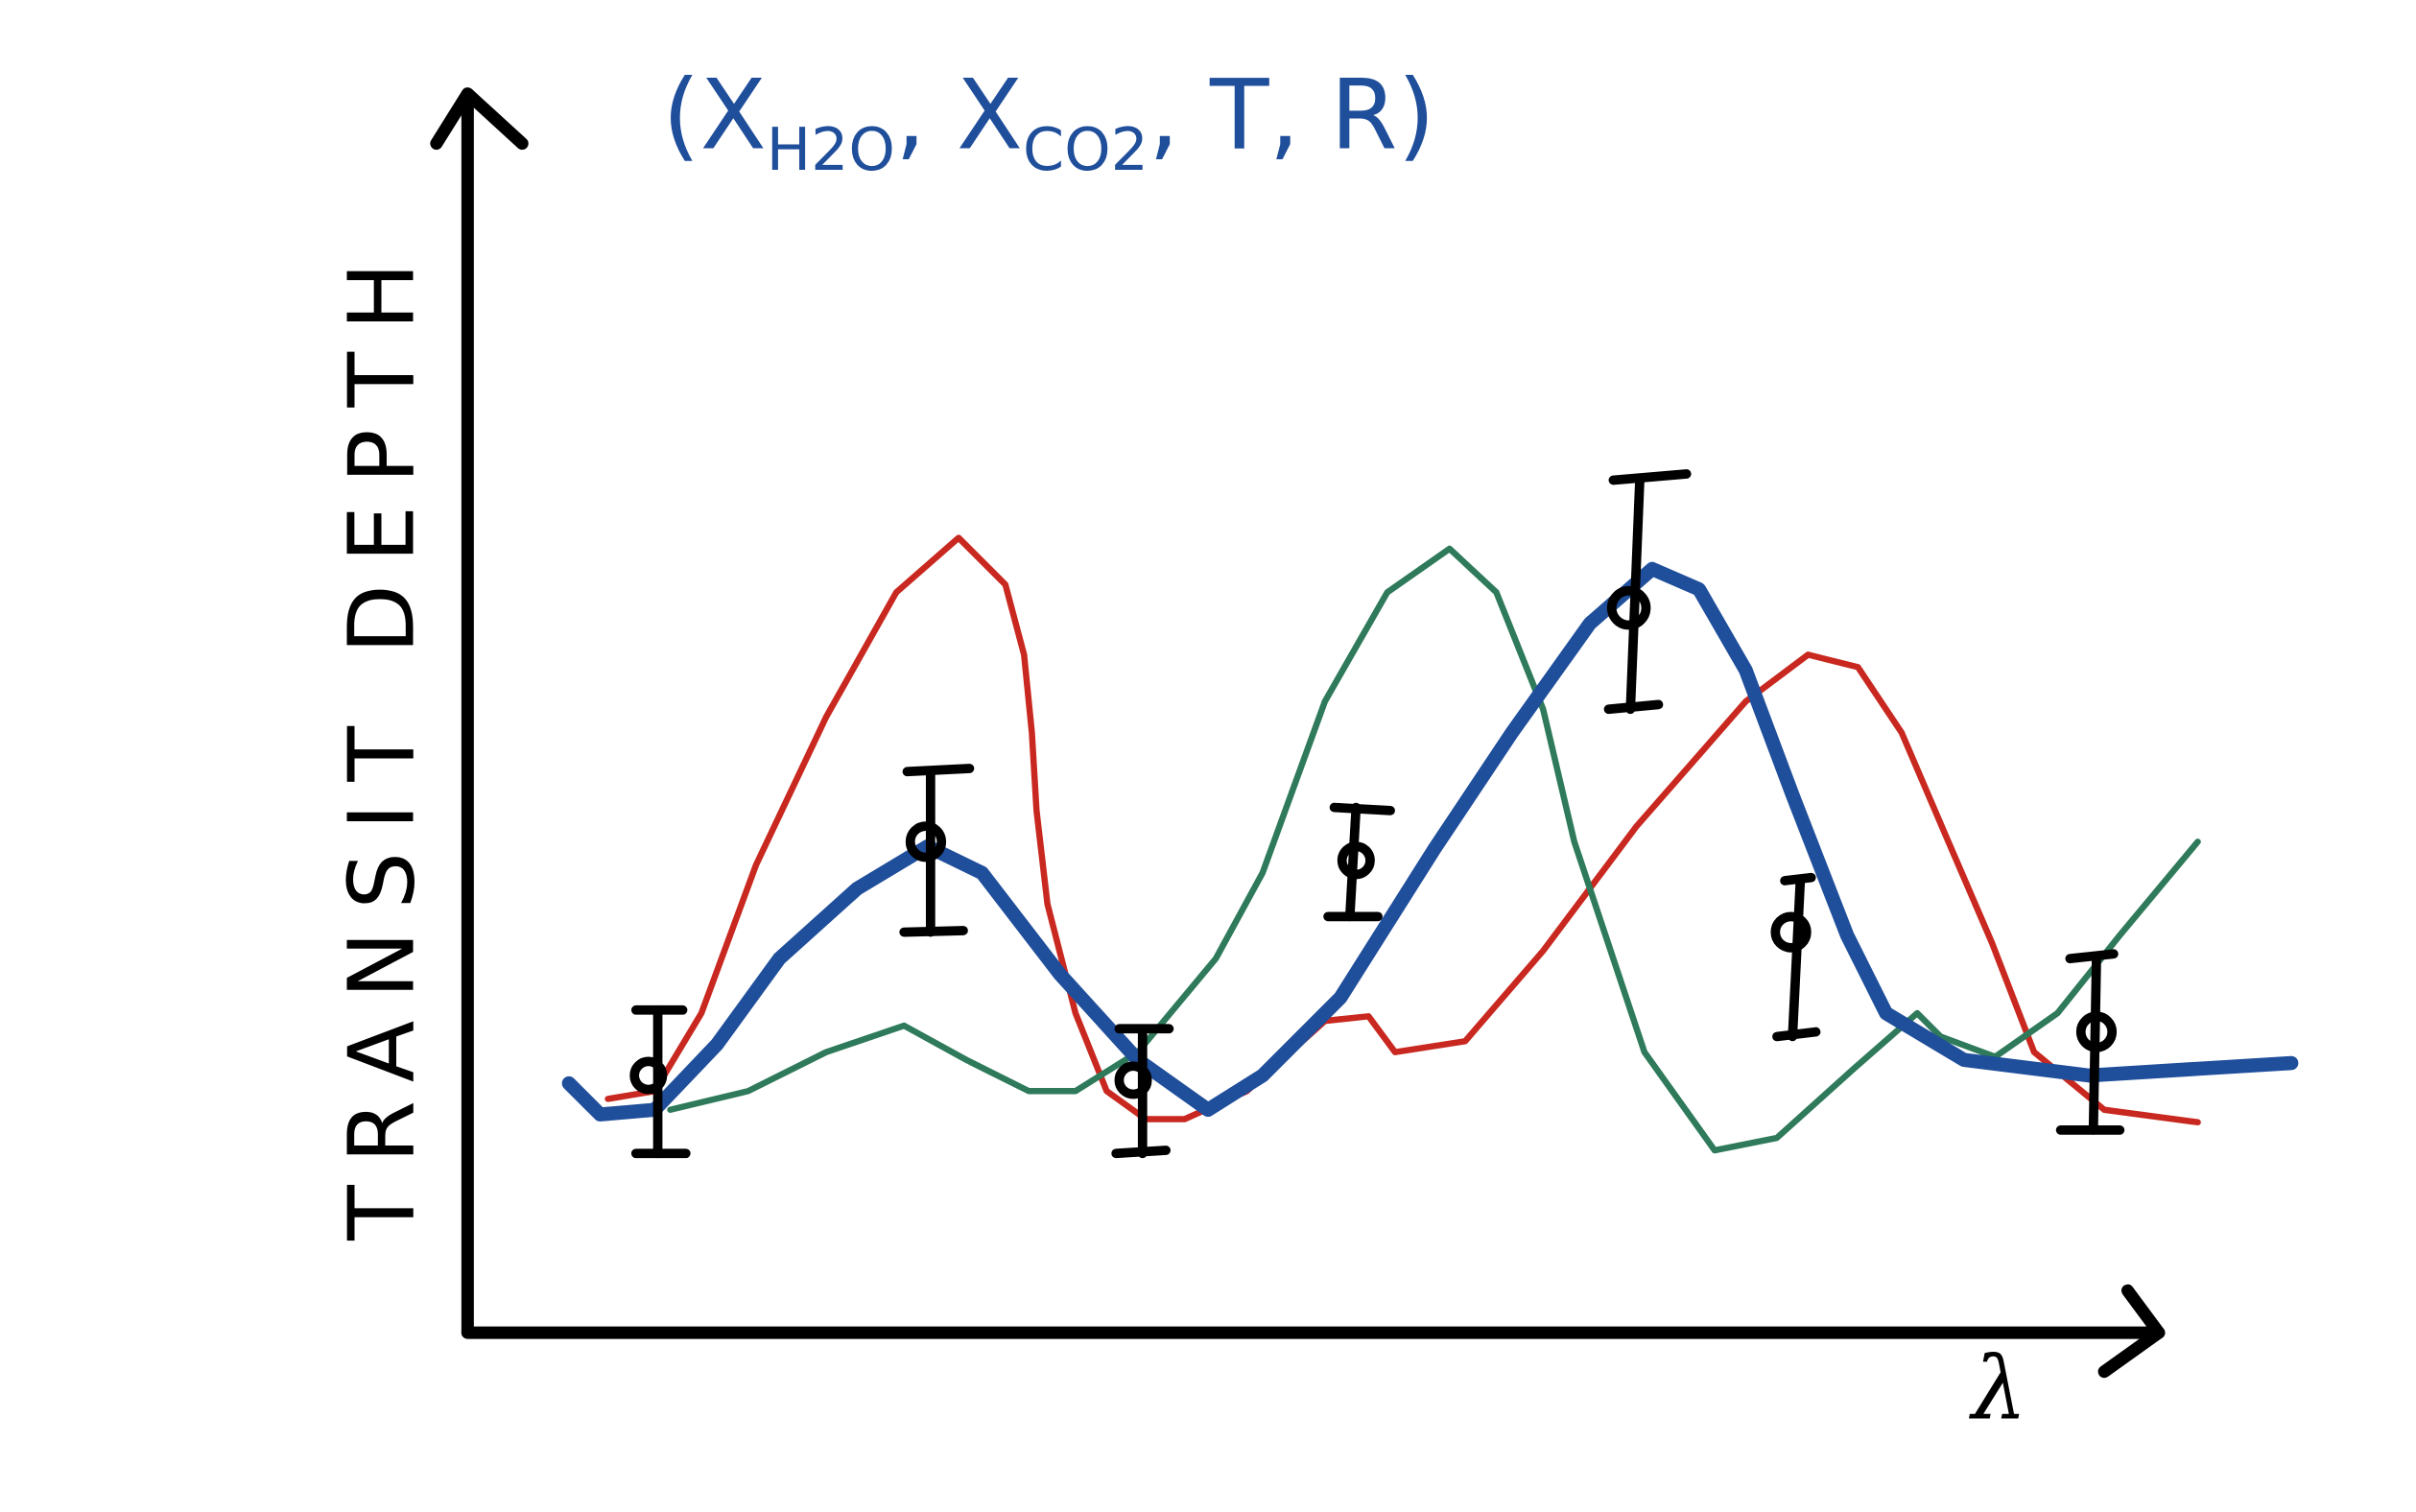 The image size is (2416, 1512). I want to click on title-paren: (, so click(680, 115).